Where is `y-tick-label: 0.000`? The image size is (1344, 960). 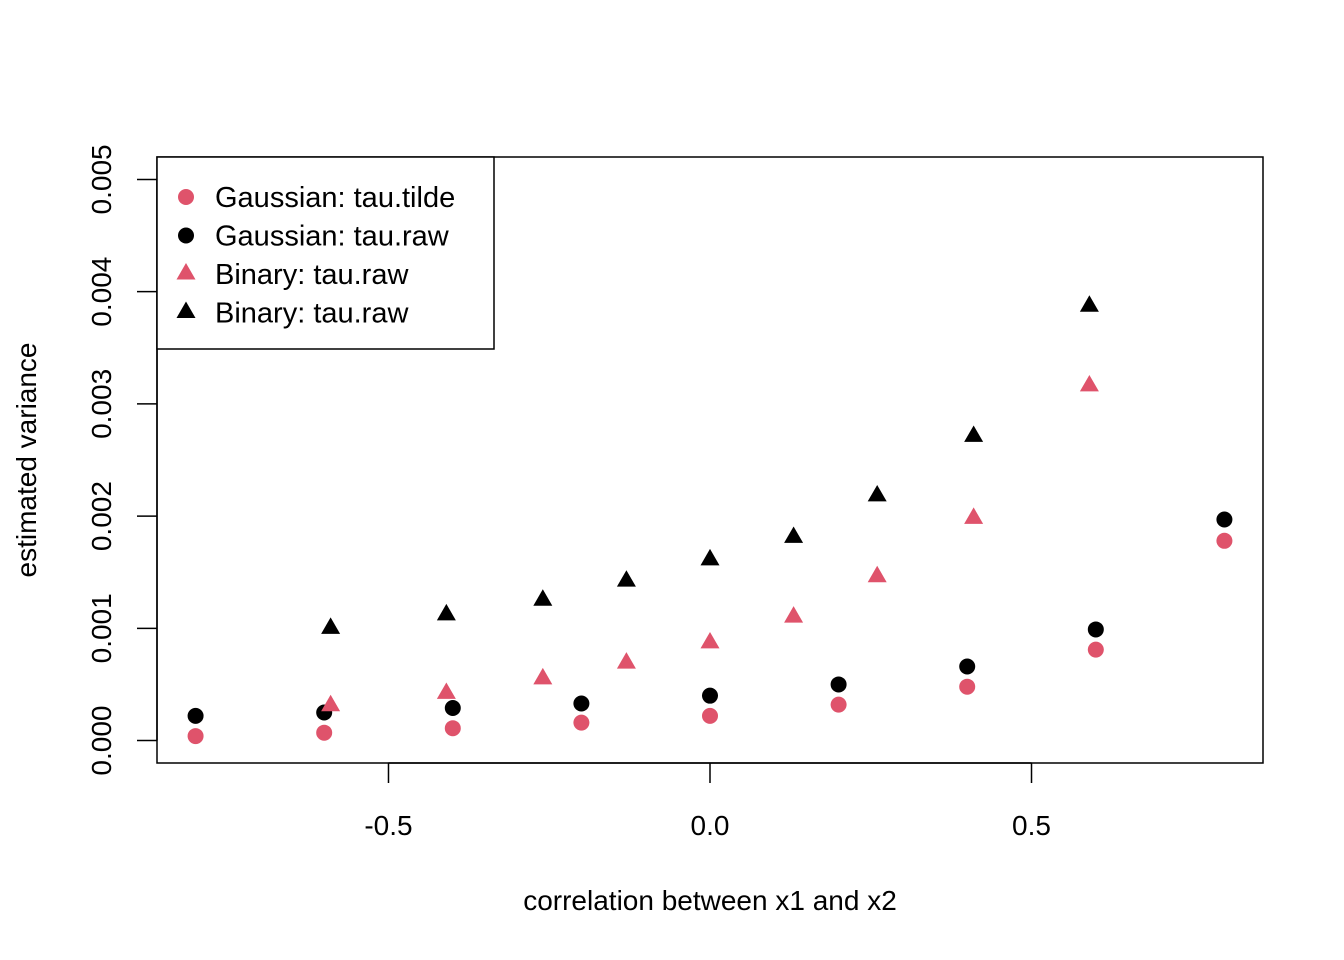
y-tick-label: 0.000 is located at coordinates (101, 741).